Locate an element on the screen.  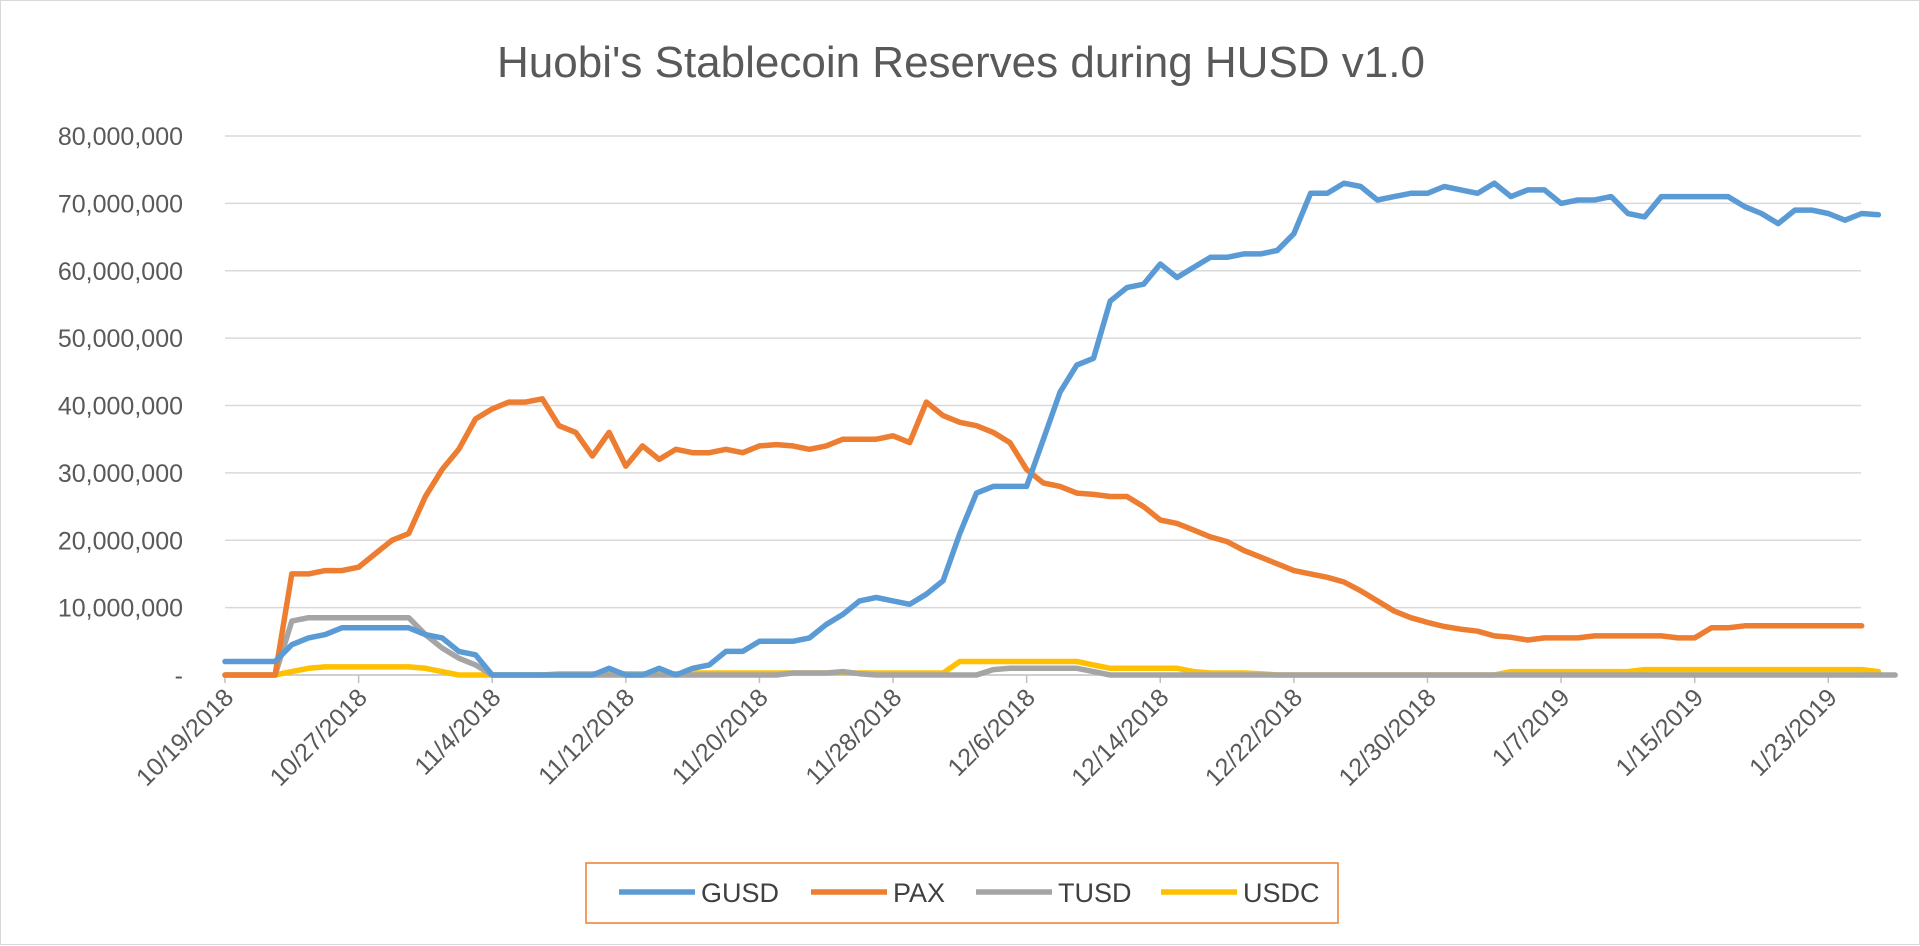
x-tick-label: 1/15/2019 is located at coordinates (1659, 732).